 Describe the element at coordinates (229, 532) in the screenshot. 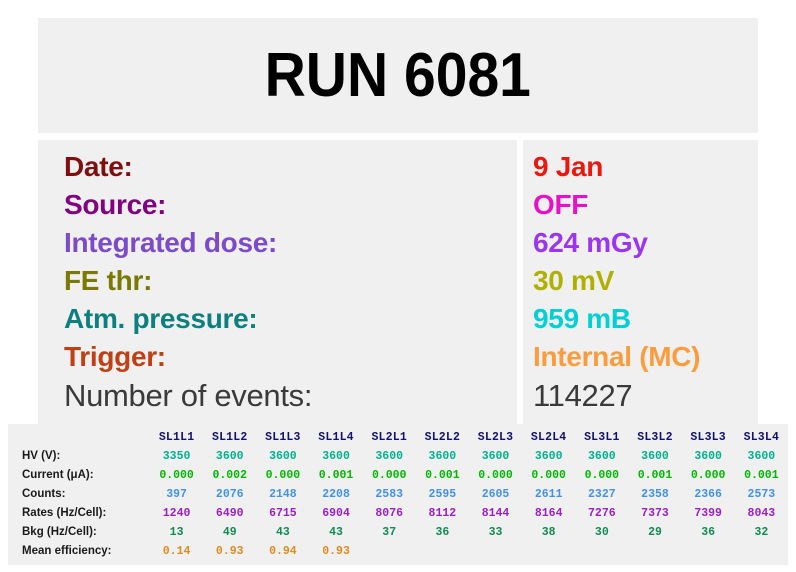

I see `table-cell: 49` at that location.